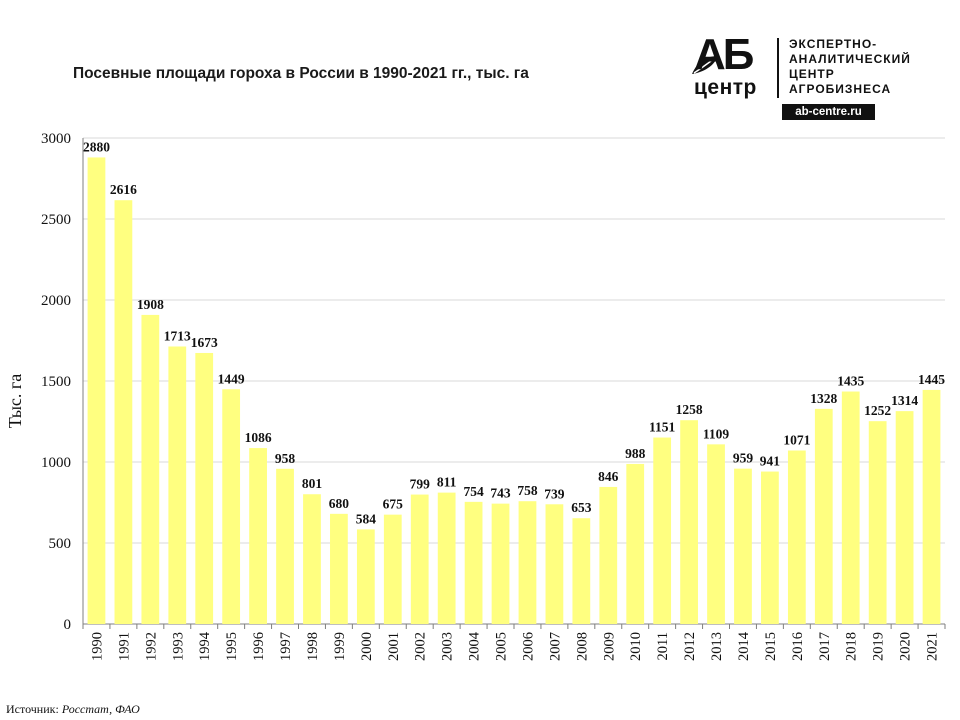 The height and width of the screenshot is (720, 960). Describe the element at coordinates (690, 646) in the screenshot. I see `x-tick-label: 2012` at that location.